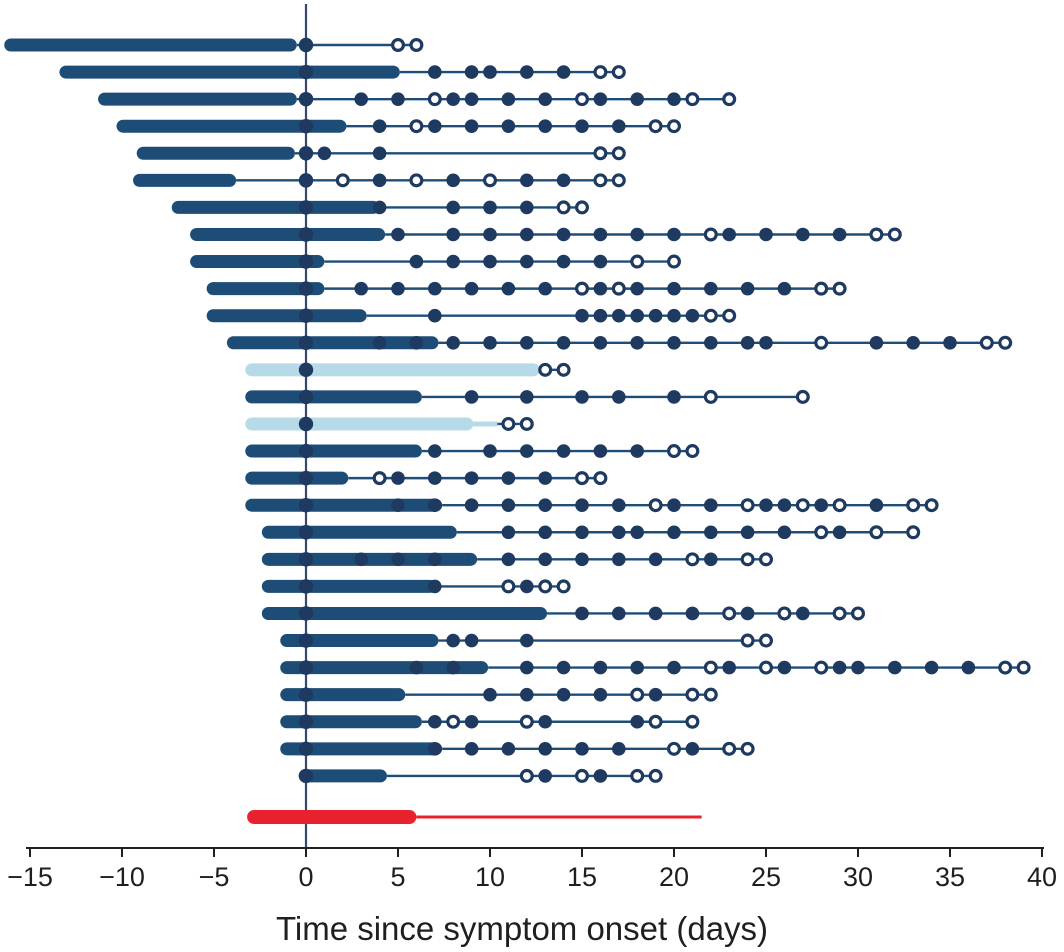 The image size is (1064, 952). Describe the element at coordinates (380, 207) in the screenshot. I see `patient-row-P07` at that location.